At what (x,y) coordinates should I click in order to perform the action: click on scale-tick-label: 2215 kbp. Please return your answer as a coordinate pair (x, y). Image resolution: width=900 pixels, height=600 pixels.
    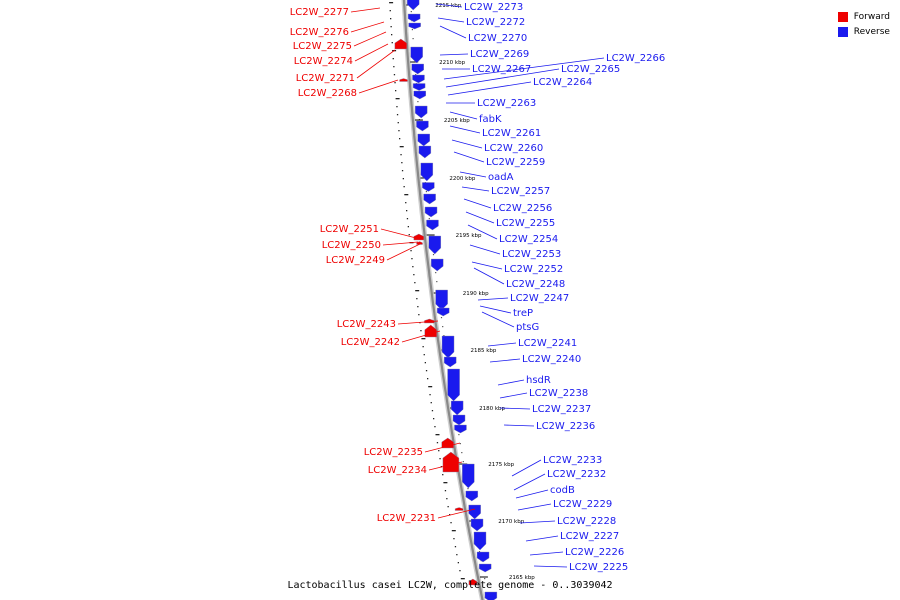
    Looking at the image, I should click on (448, 6).